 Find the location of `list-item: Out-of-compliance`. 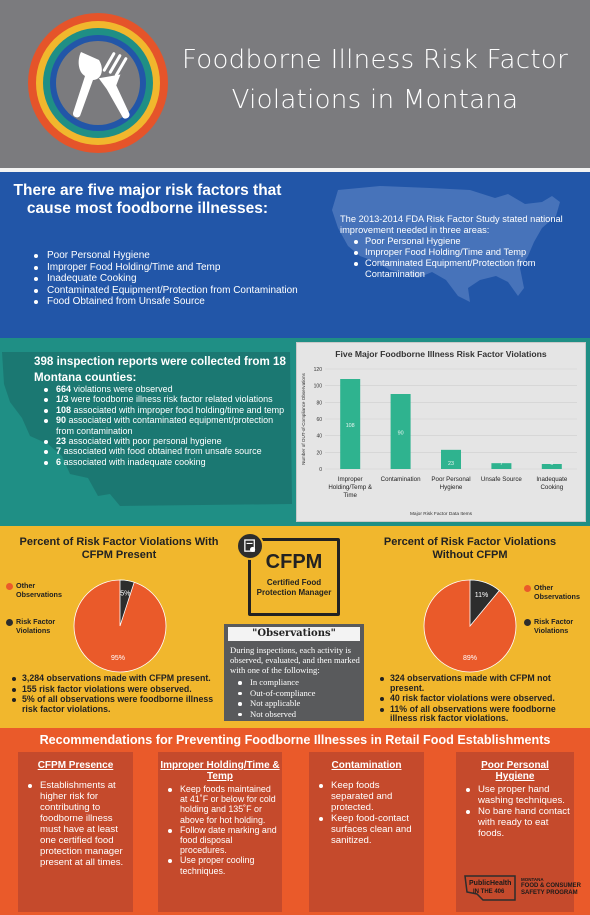

list-item: Out-of-compliance is located at coordinates (276, 693).